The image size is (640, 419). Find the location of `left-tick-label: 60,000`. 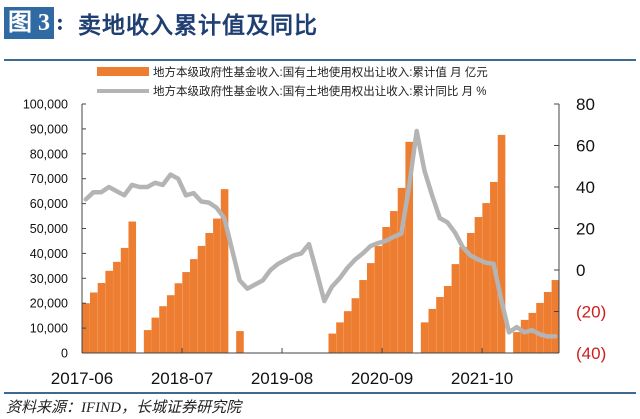

left-tick-label: 60,000 is located at coordinates (49, 204).